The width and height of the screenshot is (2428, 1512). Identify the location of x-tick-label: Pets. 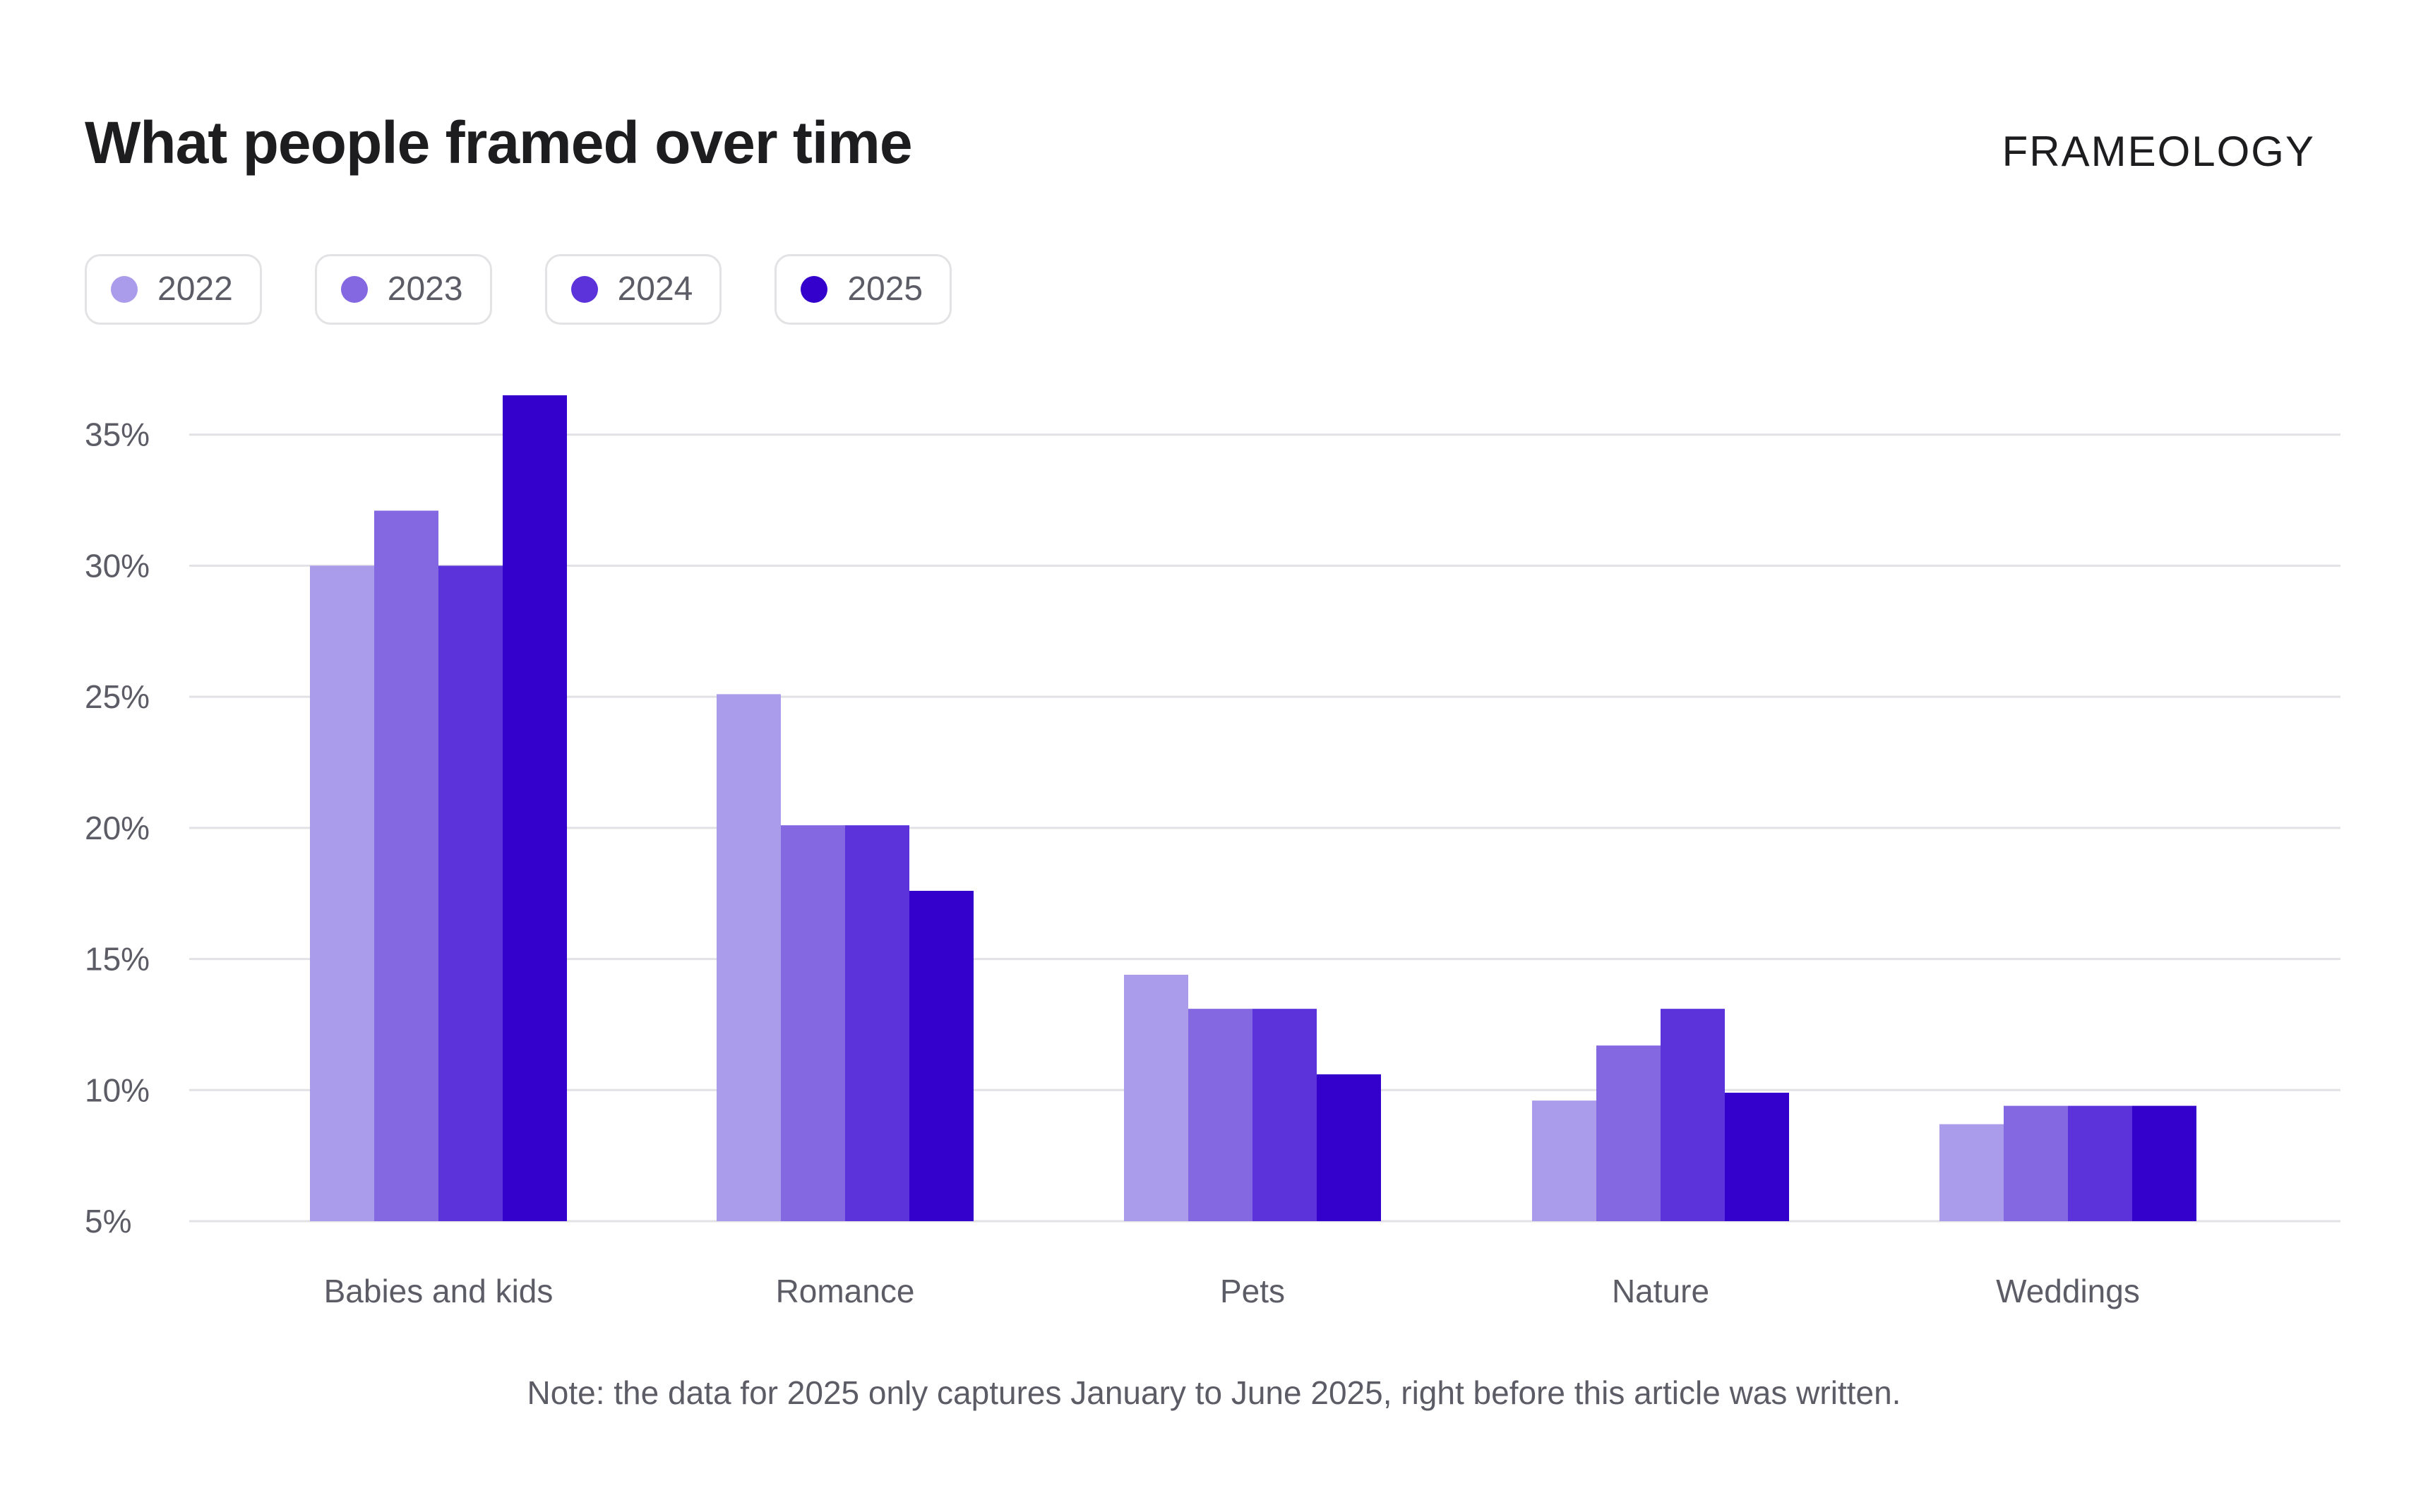
(1252, 1291).